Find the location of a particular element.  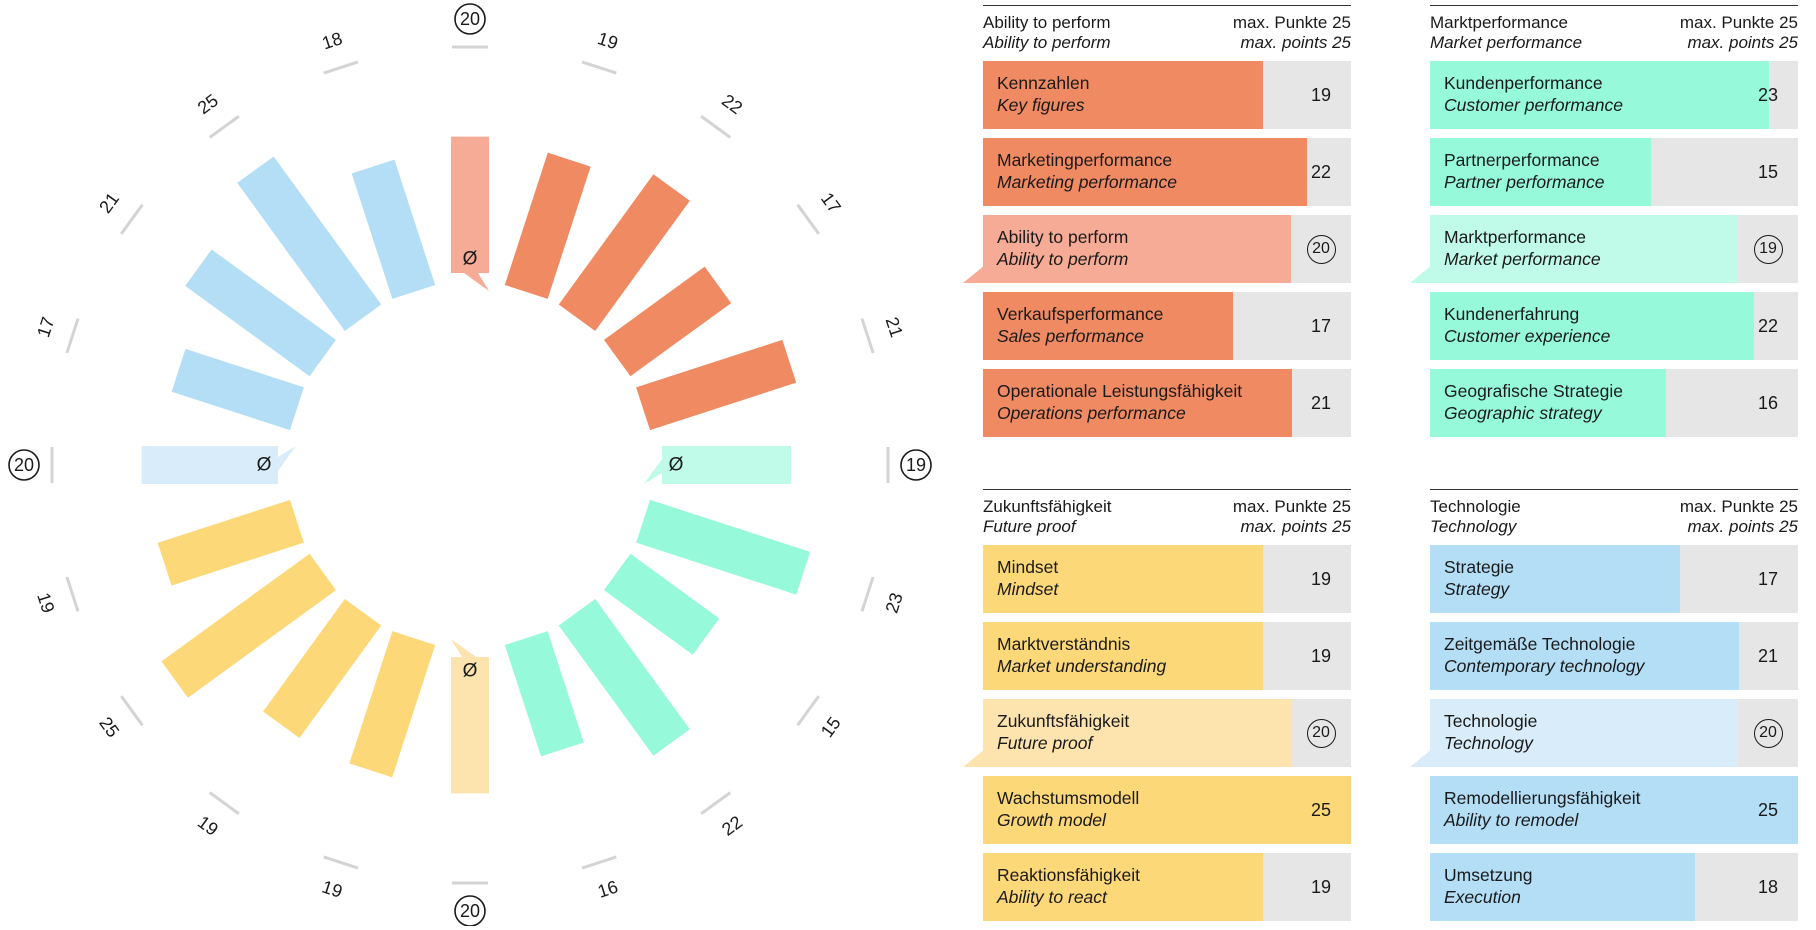

score-label: Umsetzung Execution is located at coordinates (1586, 886).